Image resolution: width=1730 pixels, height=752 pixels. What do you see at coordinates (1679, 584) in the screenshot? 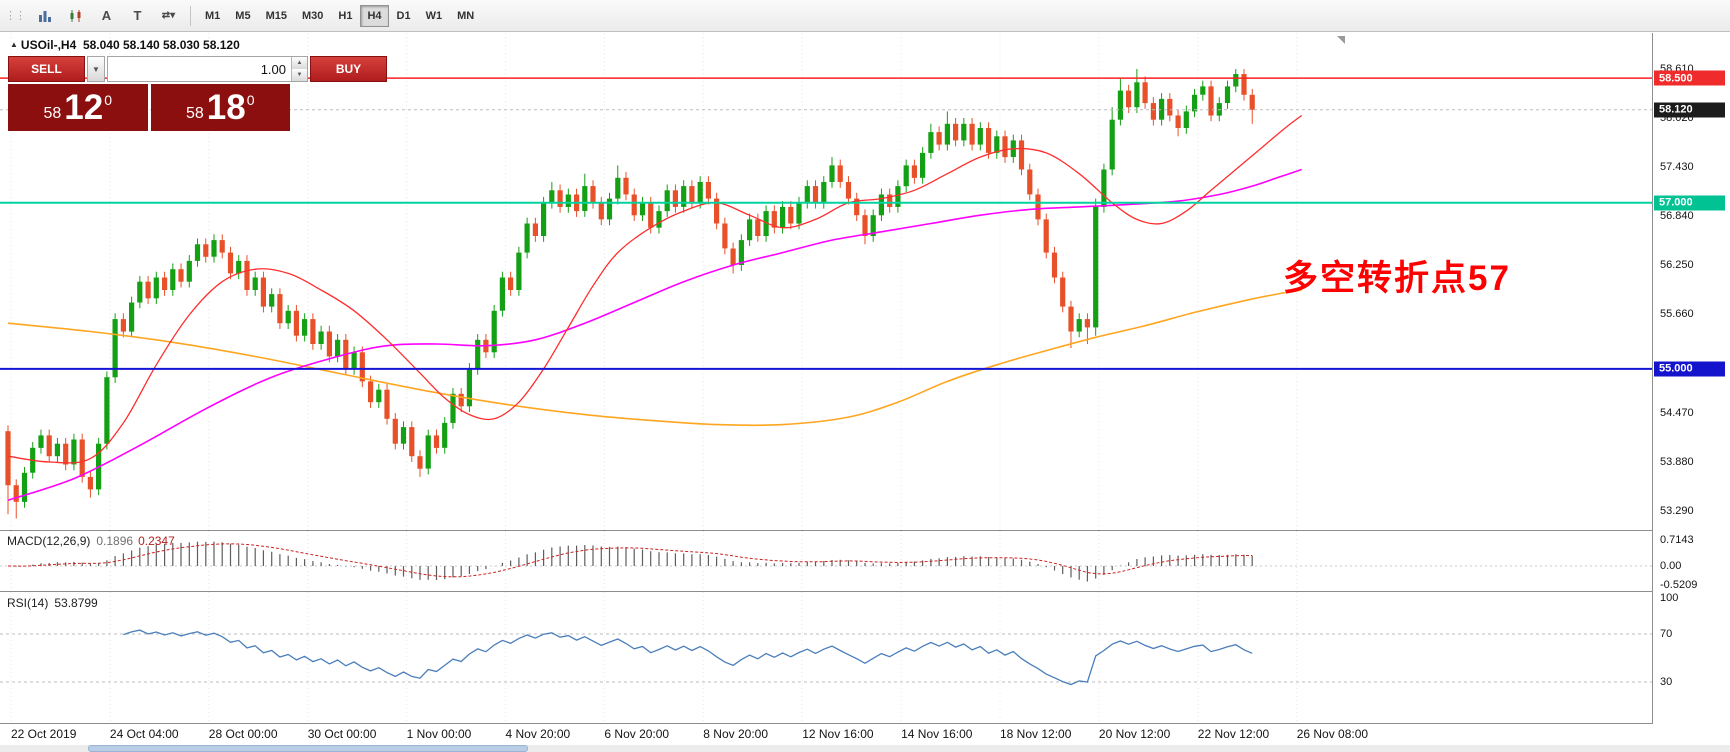
I see `macd-axis-label: -0.5209` at bounding box center [1679, 584].